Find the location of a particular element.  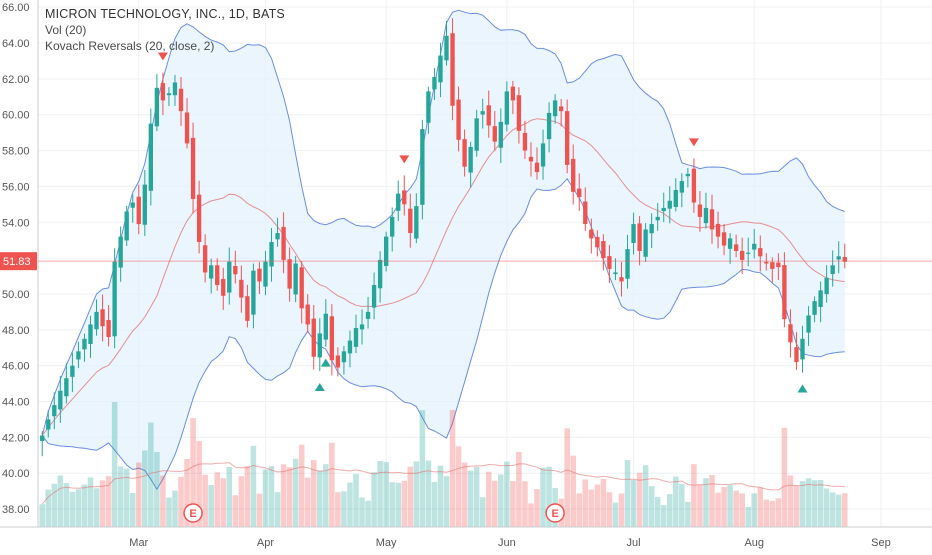

time-tick-label: May is located at coordinates (386, 543).